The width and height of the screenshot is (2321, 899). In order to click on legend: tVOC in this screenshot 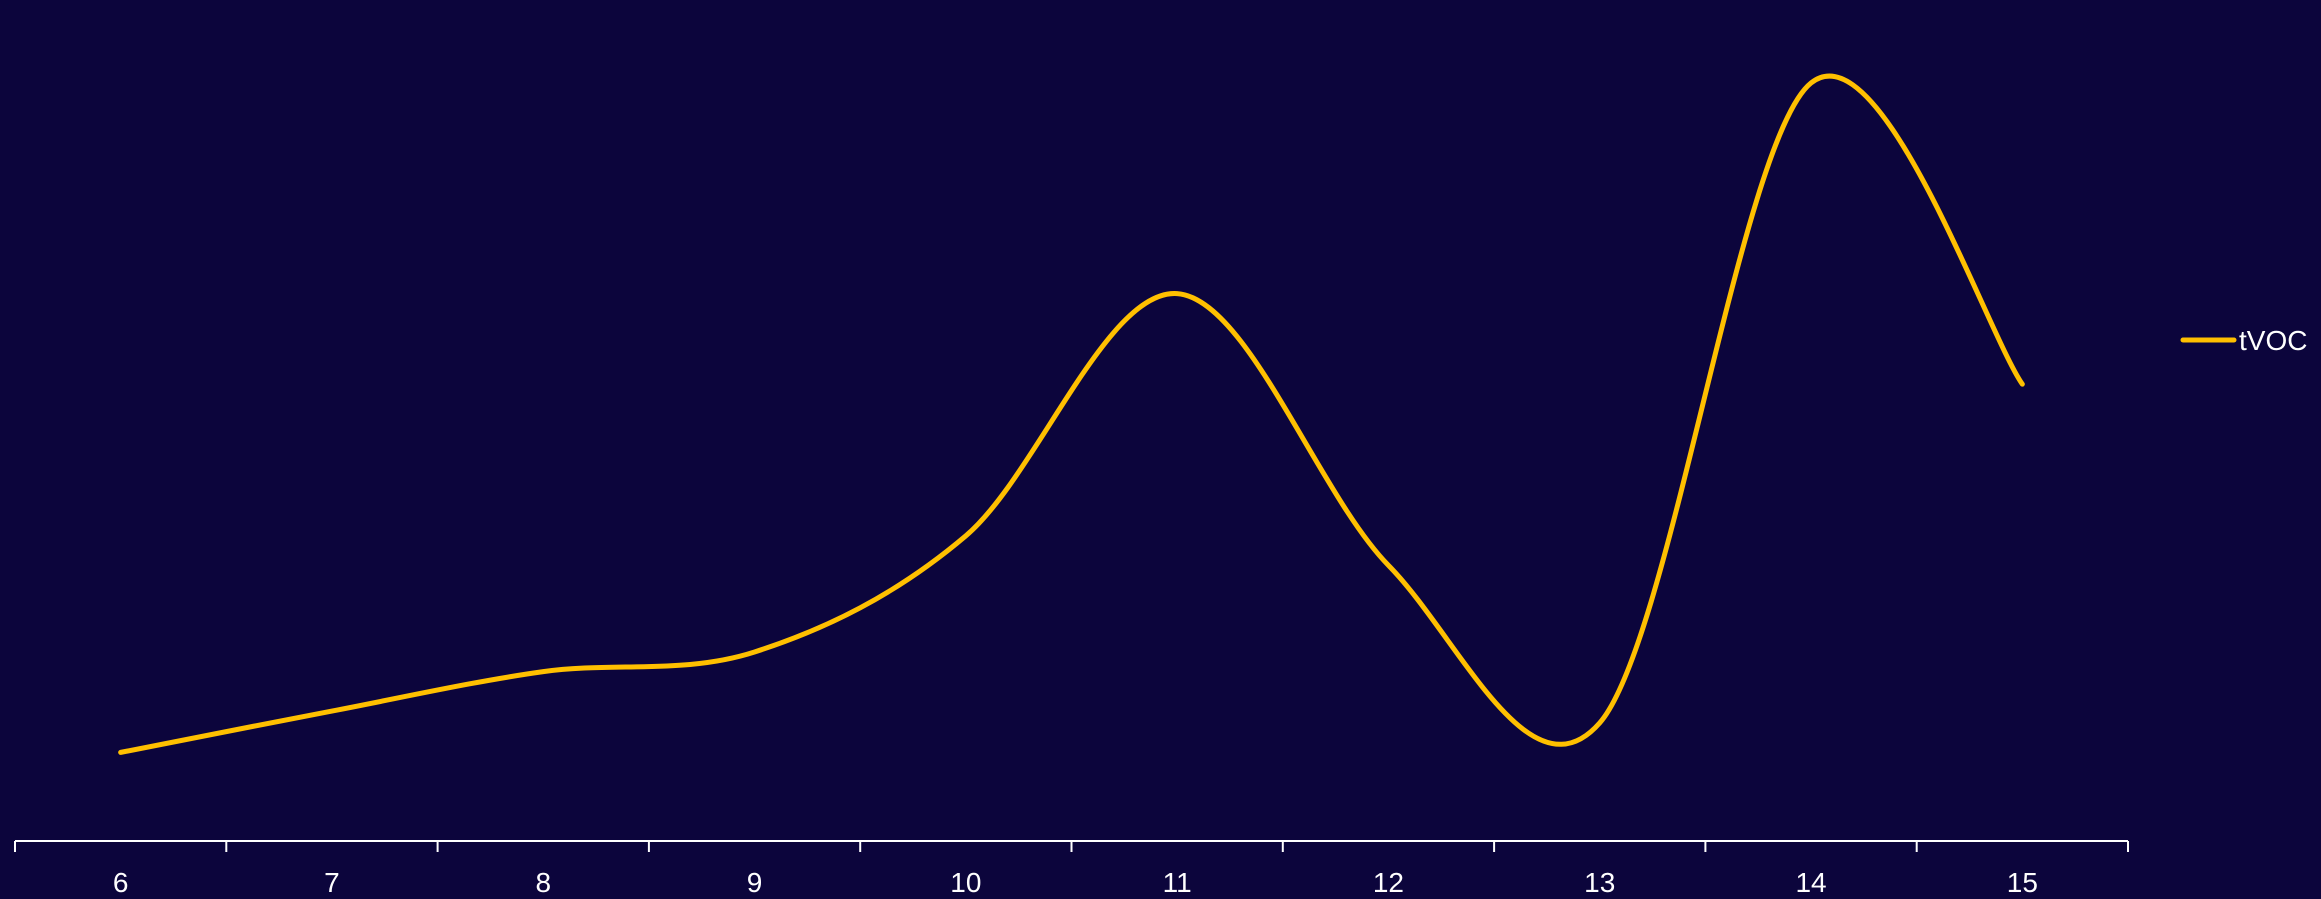, I will do `click(2243, 340)`.